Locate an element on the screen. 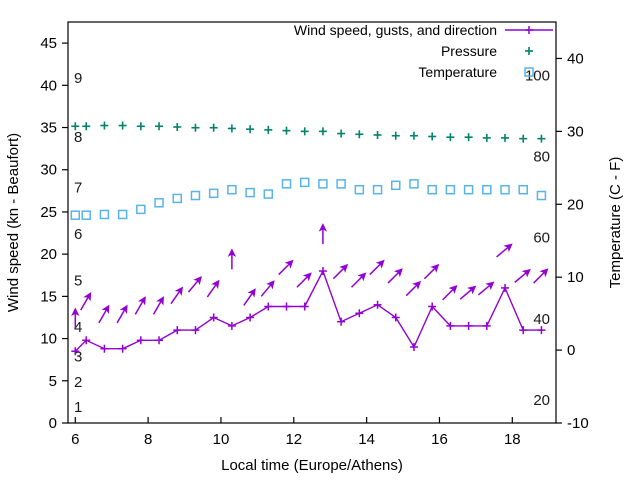 The height and width of the screenshot is (480, 640). beaufort-scale-label: 7 is located at coordinates (78, 188).